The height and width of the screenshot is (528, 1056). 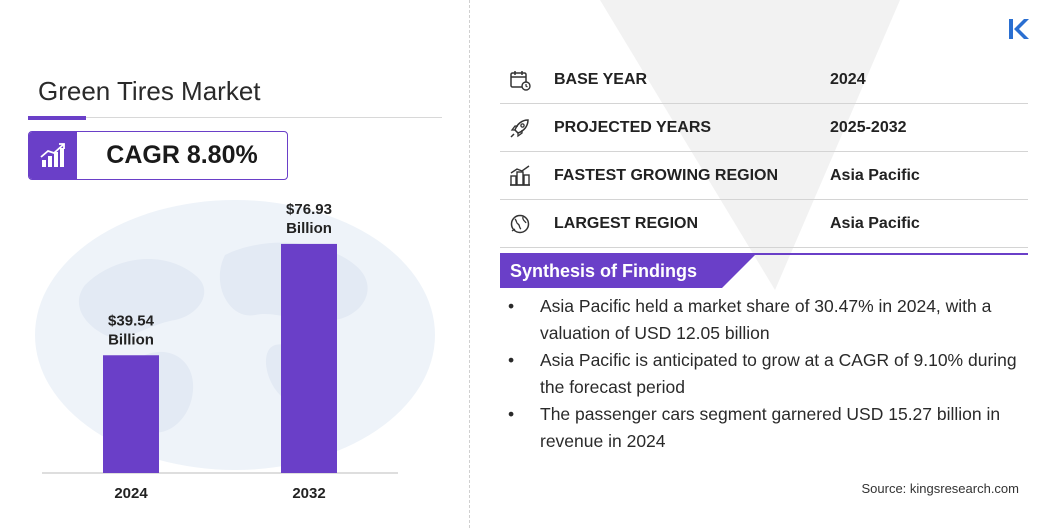 What do you see at coordinates (308, 493) in the screenshot?
I see `x-tick-label: 2032` at bounding box center [308, 493].